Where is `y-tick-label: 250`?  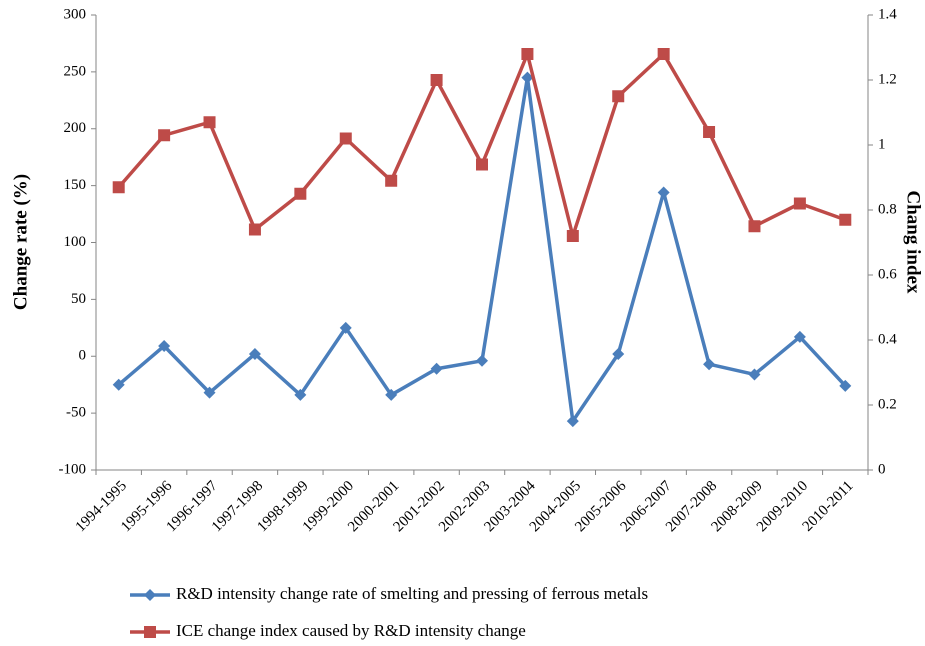
y-tick-label: 250 is located at coordinates (75, 71).